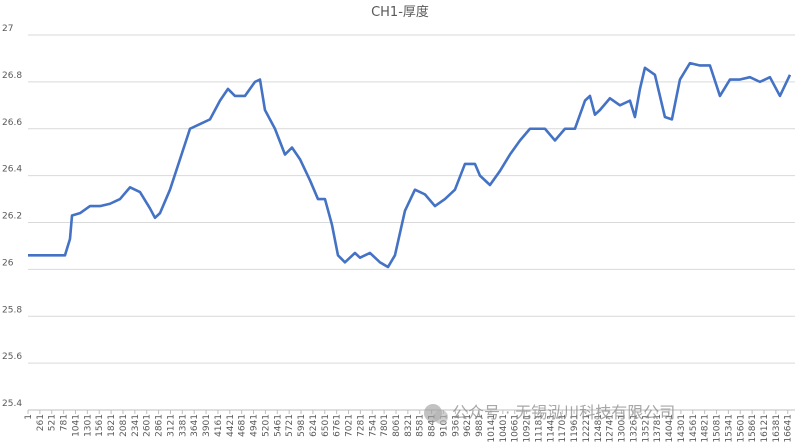 The image size is (800, 447). I want to click on x-tick-label: 8321, so click(409, 425).